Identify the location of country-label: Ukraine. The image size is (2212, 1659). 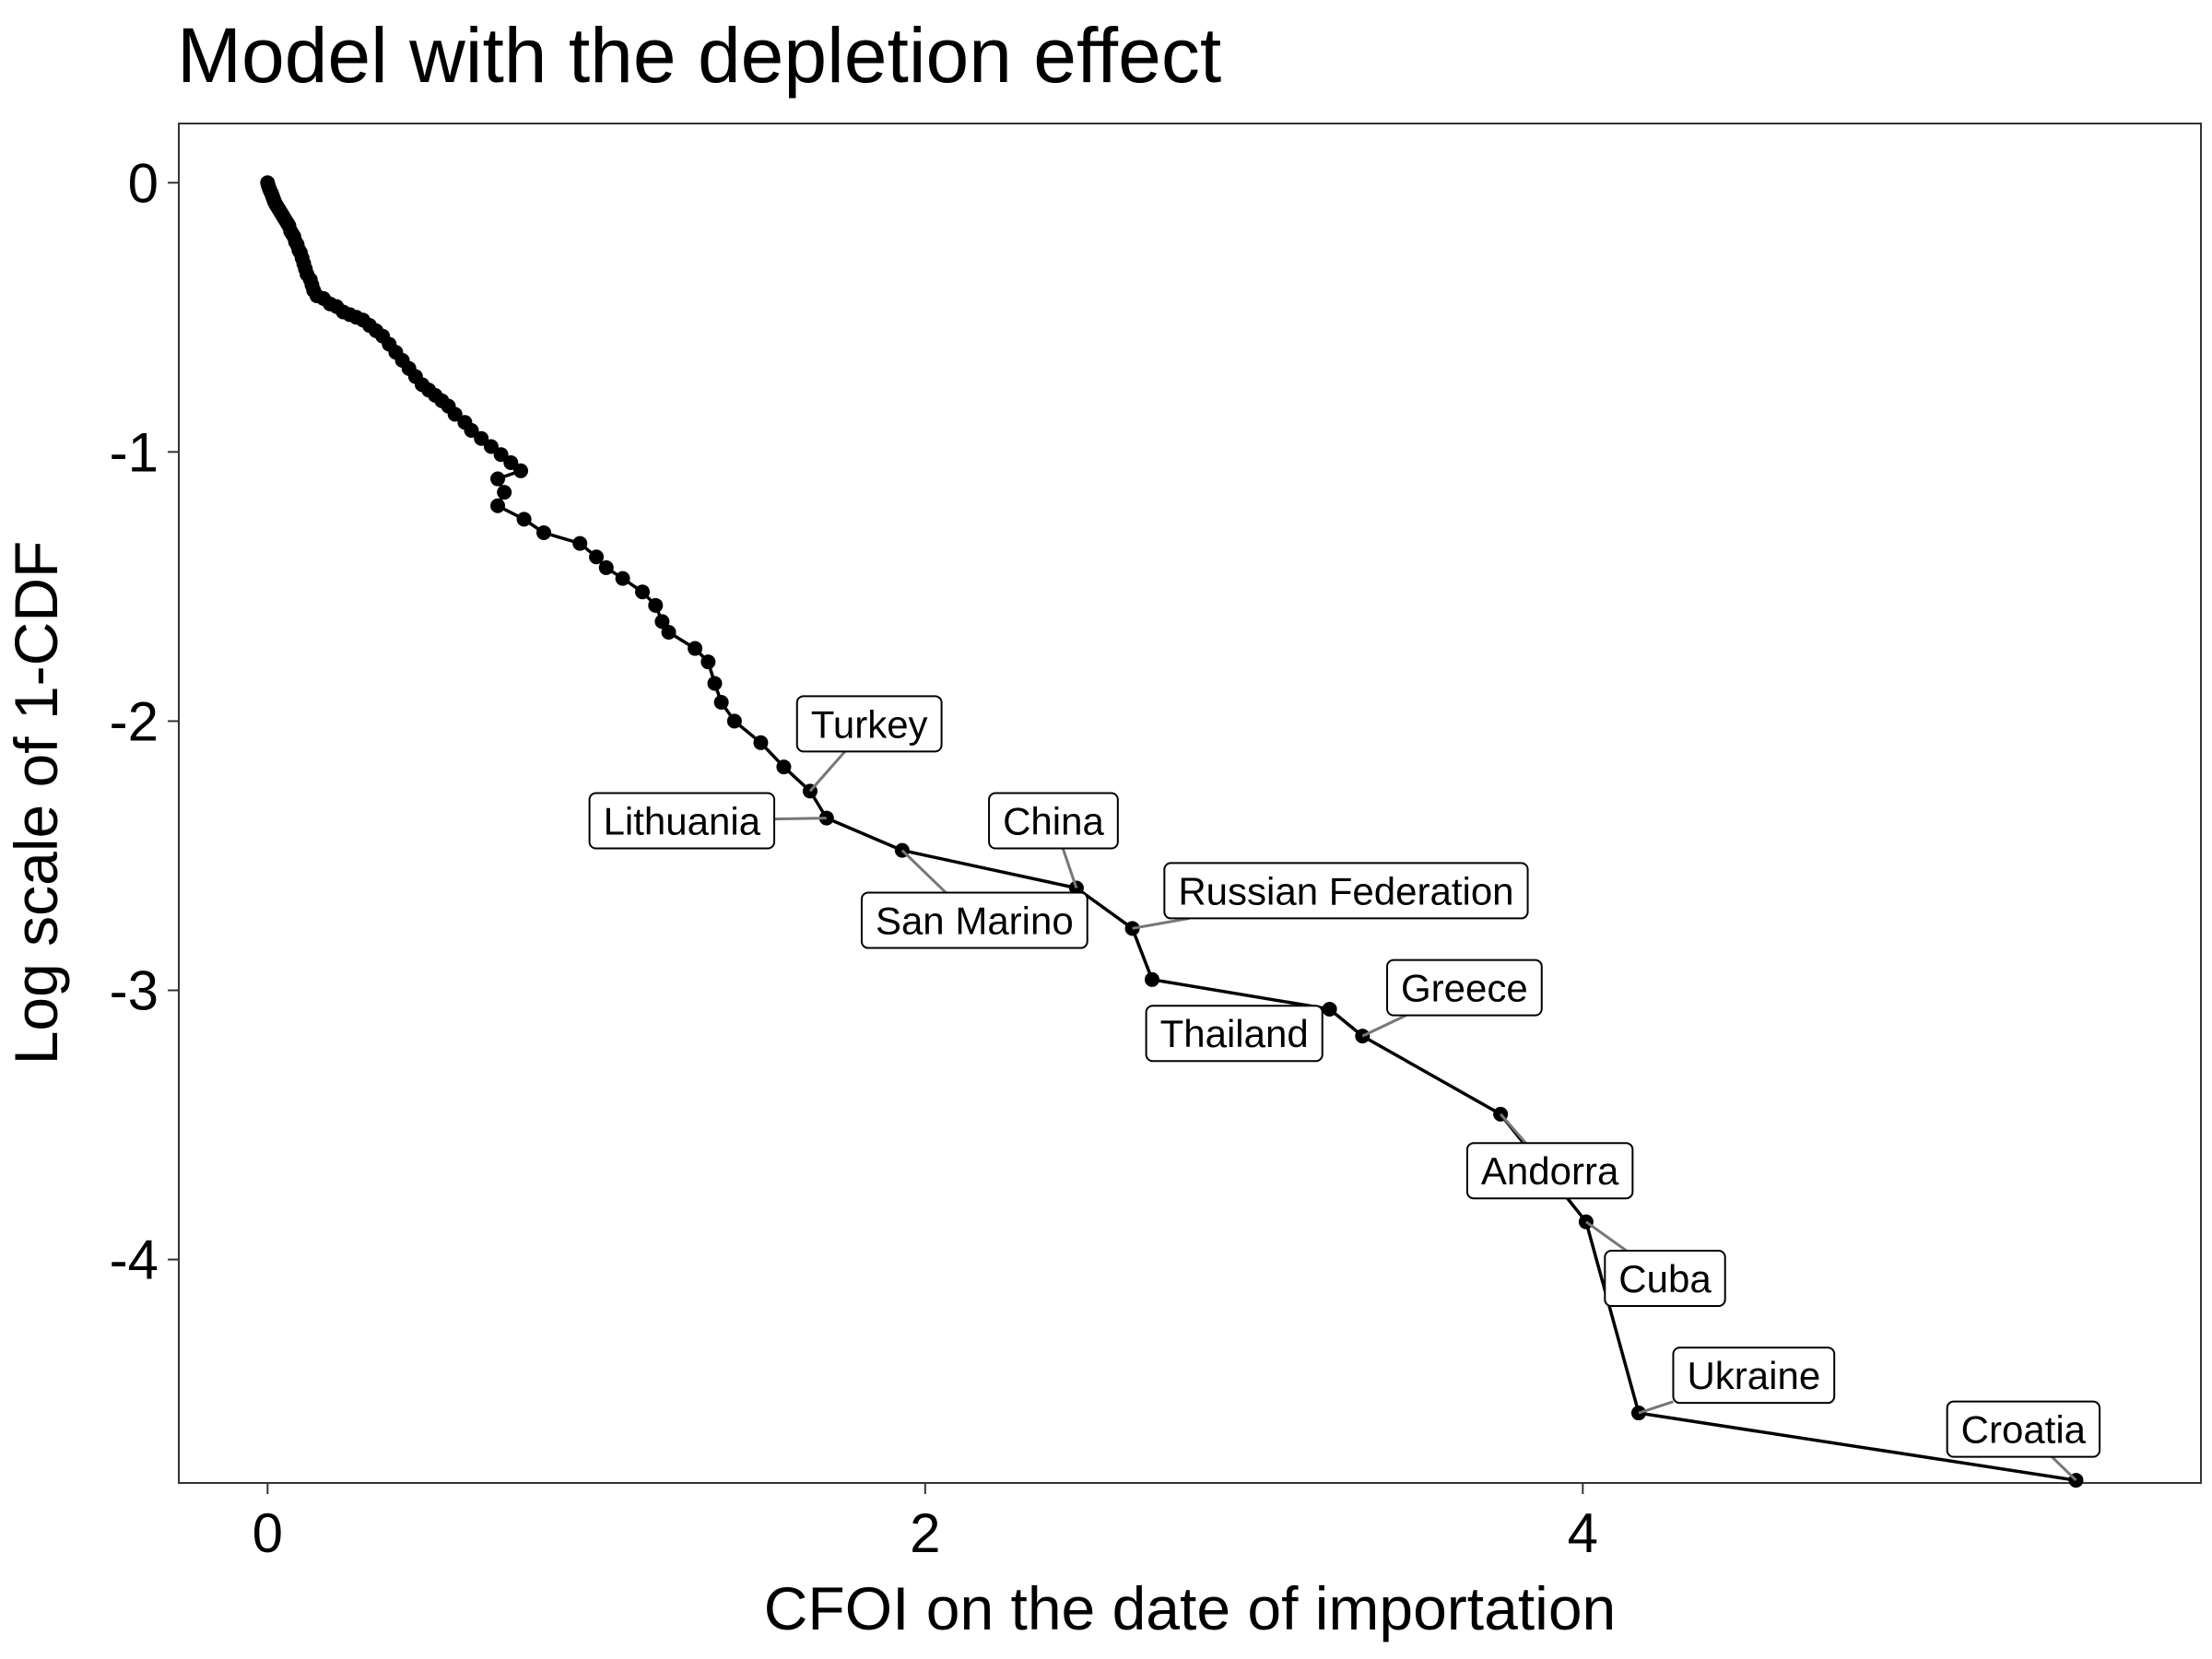
(1737, 1381).